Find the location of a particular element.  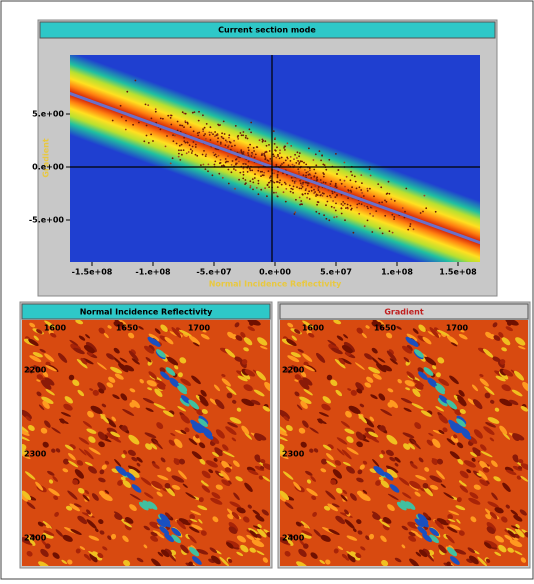

y-tick-label: 0.e+00 is located at coordinates (48, 167).